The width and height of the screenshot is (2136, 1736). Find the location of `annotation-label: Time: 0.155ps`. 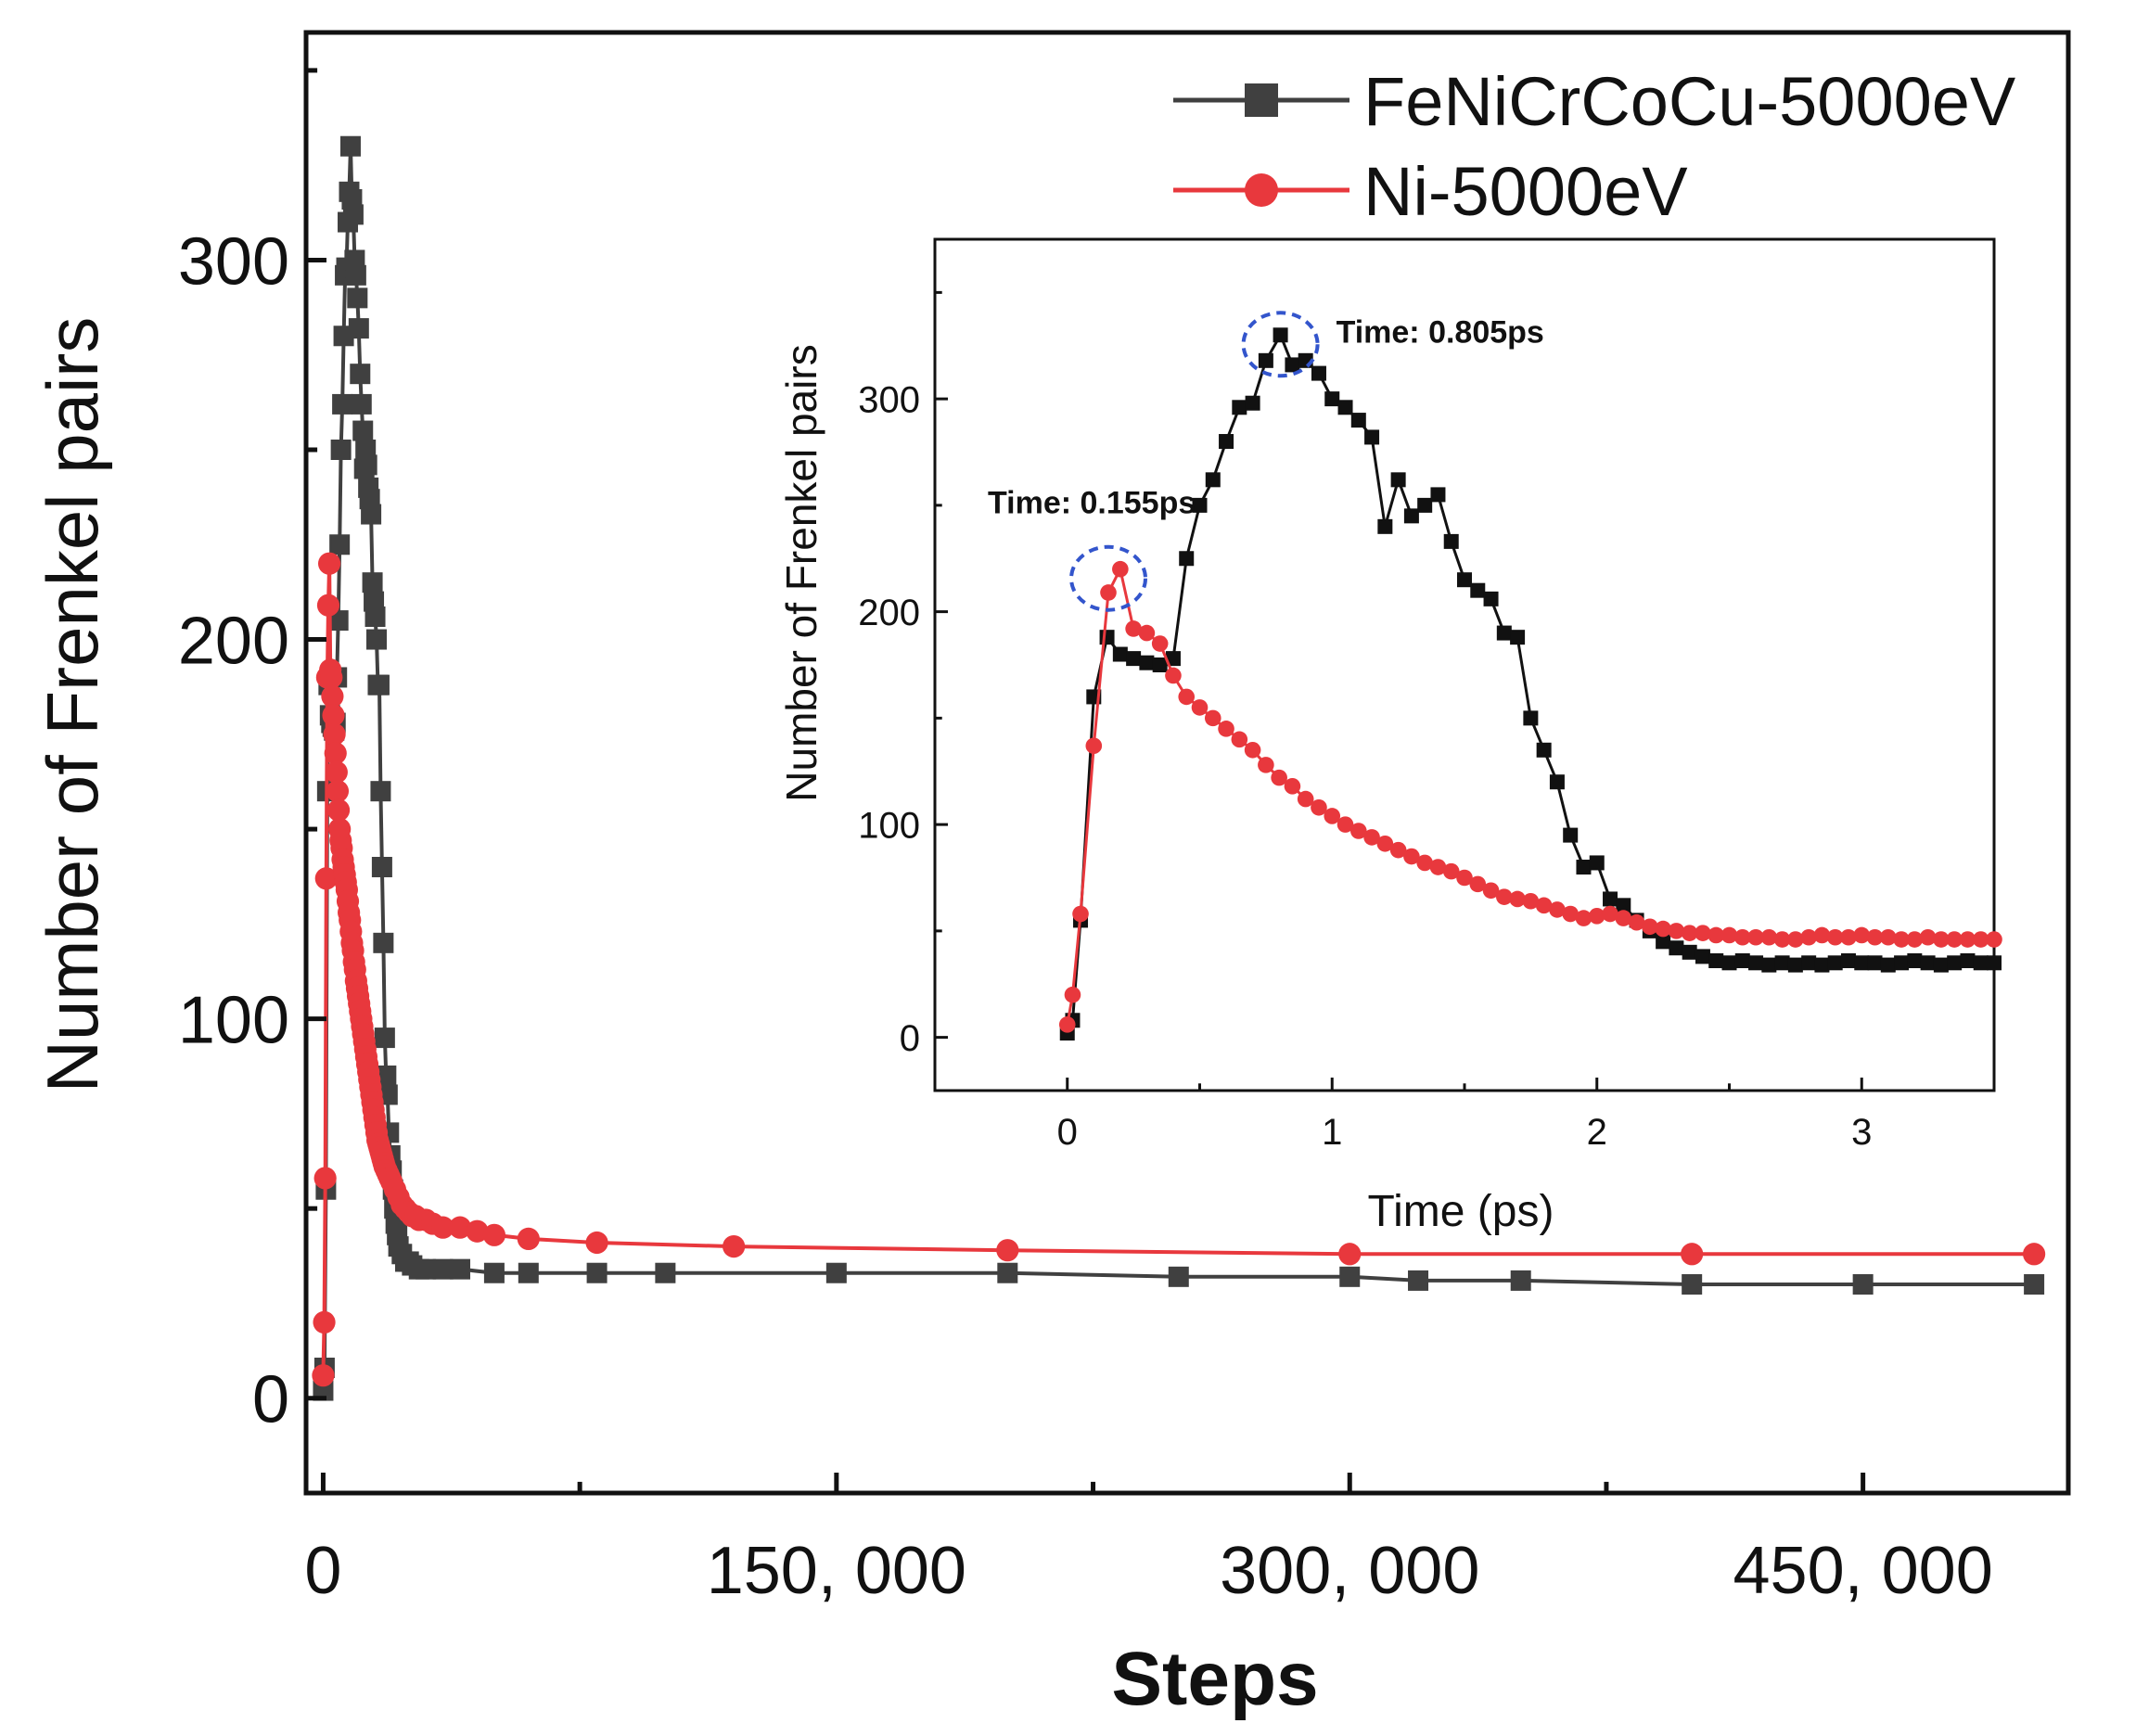

annotation-label: Time: 0.155ps is located at coordinates (1092, 503).